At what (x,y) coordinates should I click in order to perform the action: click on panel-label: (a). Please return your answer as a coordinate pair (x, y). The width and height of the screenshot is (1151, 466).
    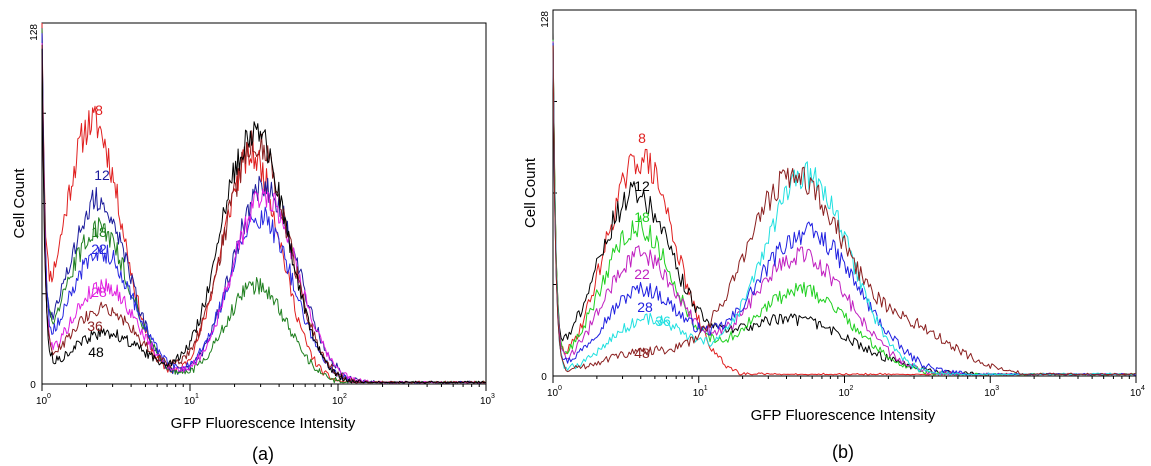
    Looking at the image, I should click on (263, 454).